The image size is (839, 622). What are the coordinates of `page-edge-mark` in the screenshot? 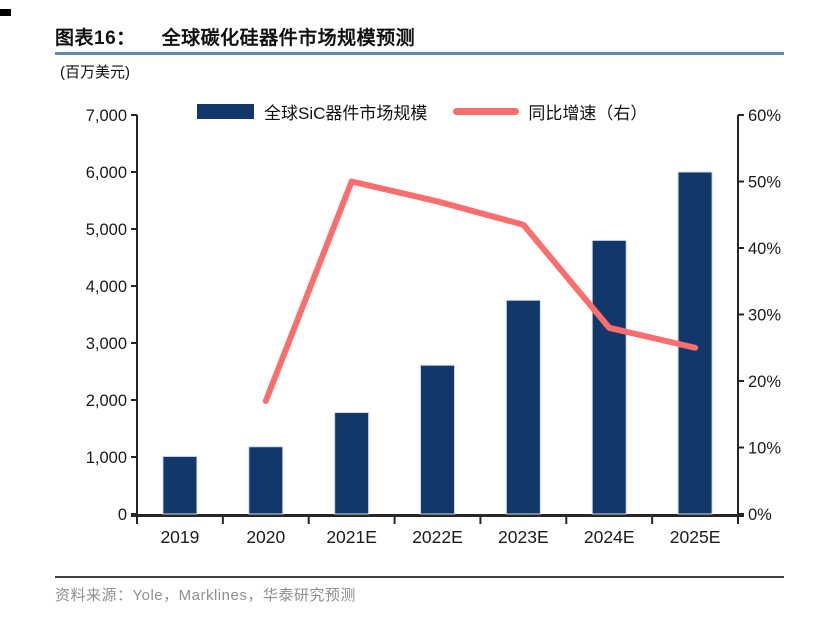 It's located at (5, 12).